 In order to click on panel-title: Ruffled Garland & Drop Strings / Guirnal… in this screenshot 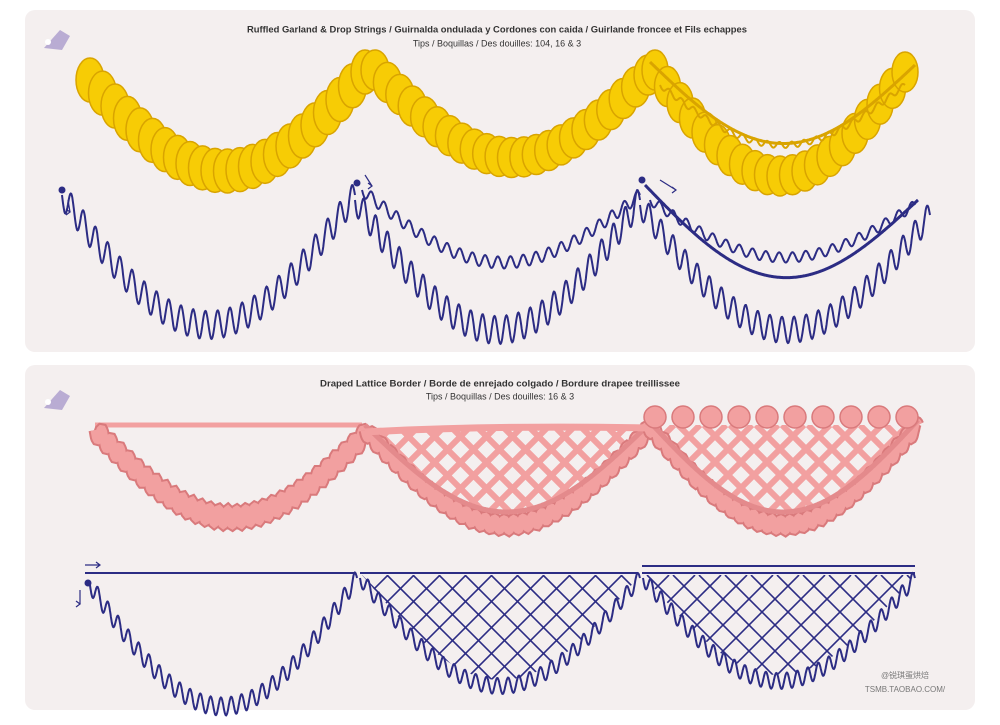, I will do `click(497, 30)`.